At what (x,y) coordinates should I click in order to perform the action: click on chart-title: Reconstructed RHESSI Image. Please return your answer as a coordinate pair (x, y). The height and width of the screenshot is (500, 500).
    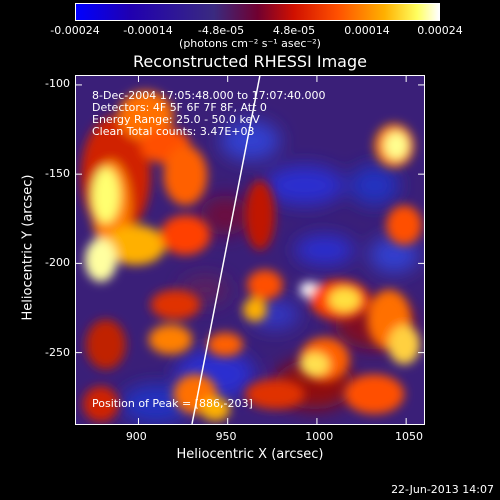
    Looking at the image, I should click on (250, 61).